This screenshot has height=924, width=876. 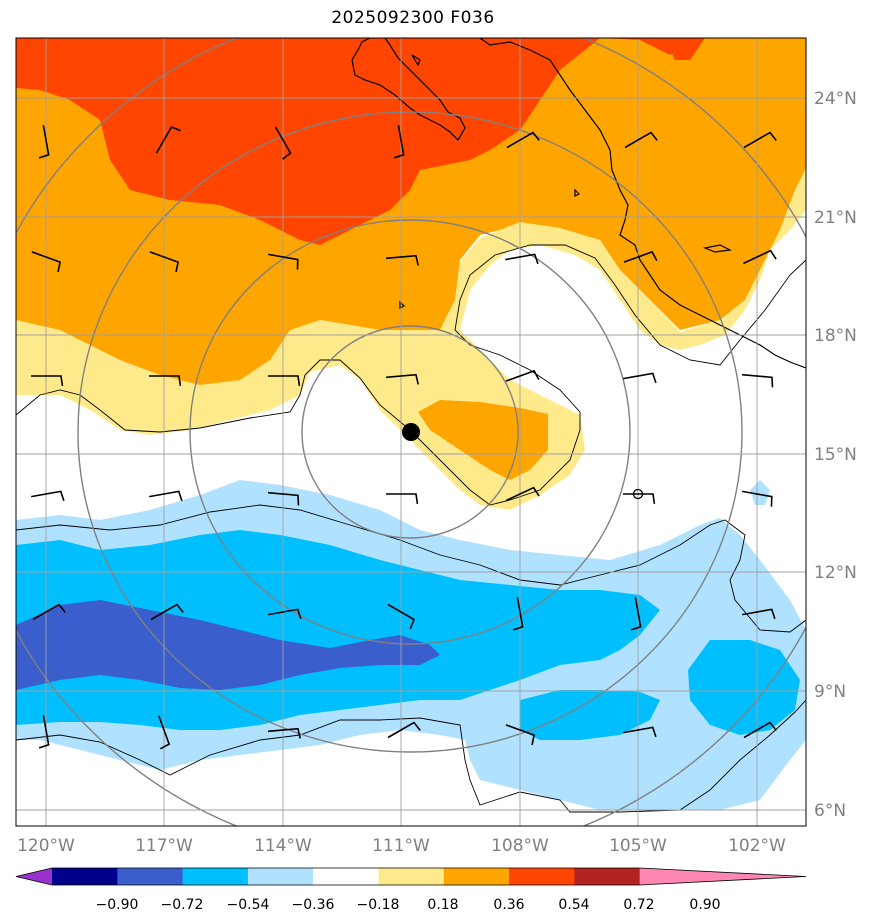 I want to click on colorbar-tick-label: −0.72, so click(x=182, y=905).